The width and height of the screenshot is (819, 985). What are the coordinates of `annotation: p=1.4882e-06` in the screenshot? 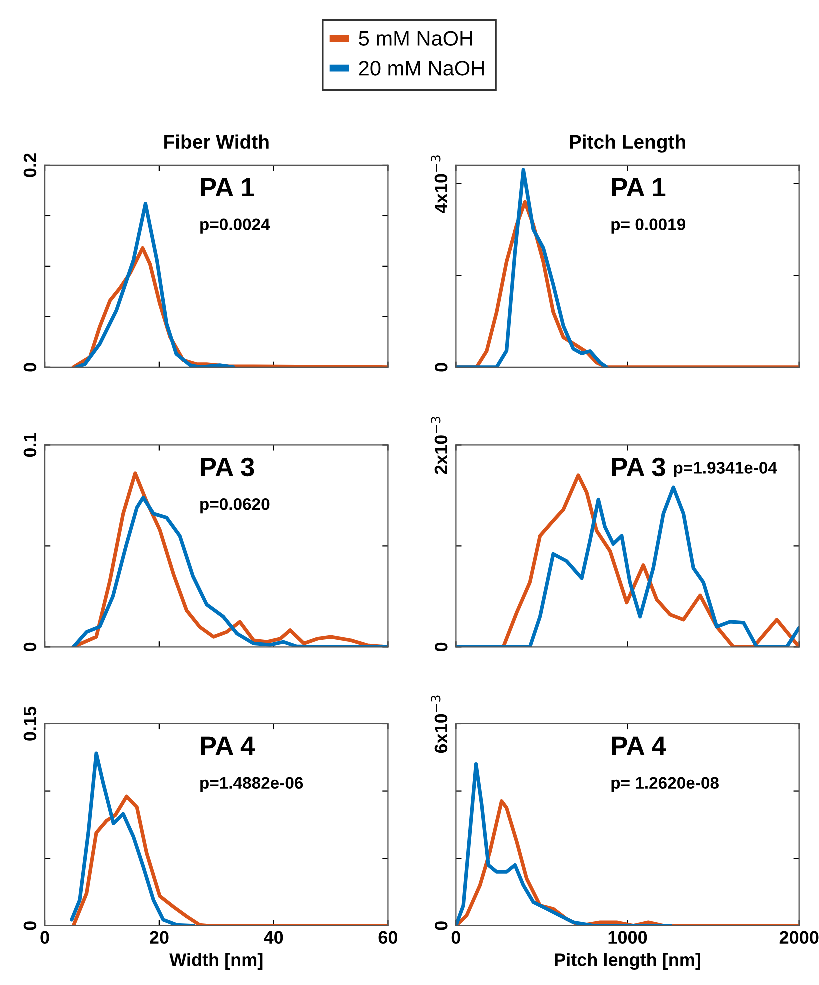 It's located at (252, 784).